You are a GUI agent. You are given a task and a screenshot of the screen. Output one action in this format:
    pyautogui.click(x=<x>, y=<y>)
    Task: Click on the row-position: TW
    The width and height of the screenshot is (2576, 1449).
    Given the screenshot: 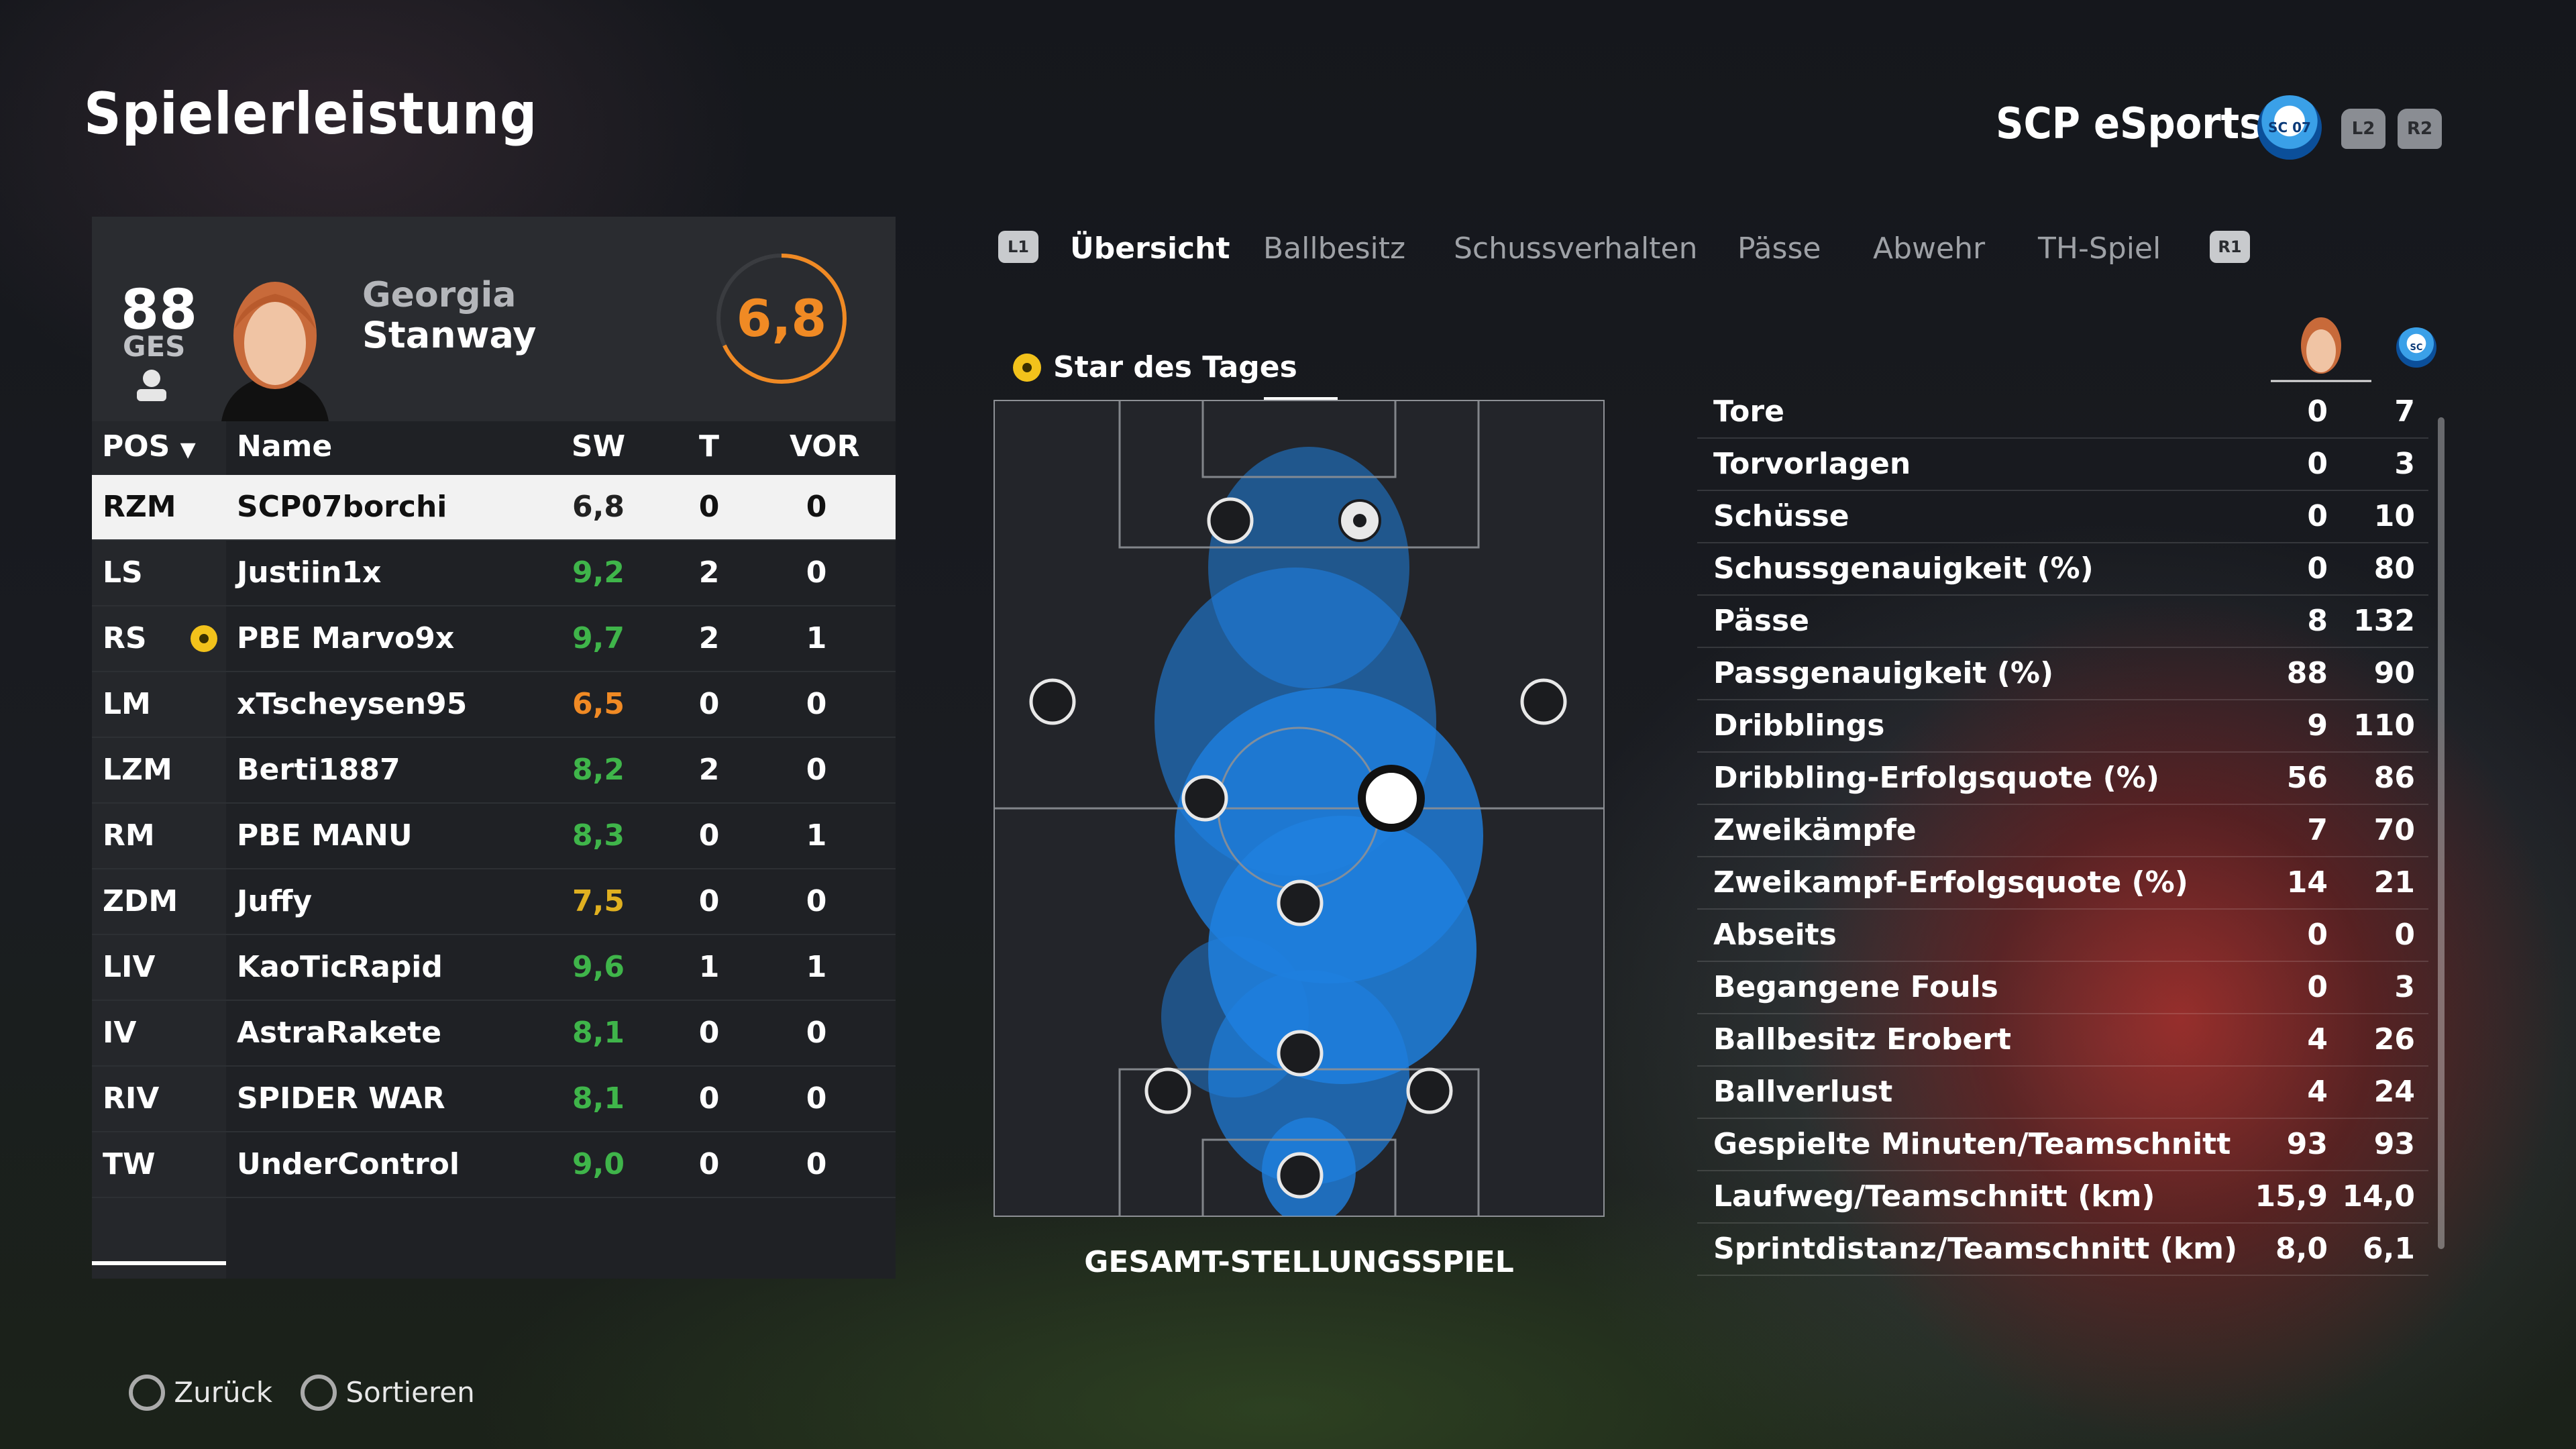 What is the action you would take?
    pyautogui.click(x=129, y=1164)
    